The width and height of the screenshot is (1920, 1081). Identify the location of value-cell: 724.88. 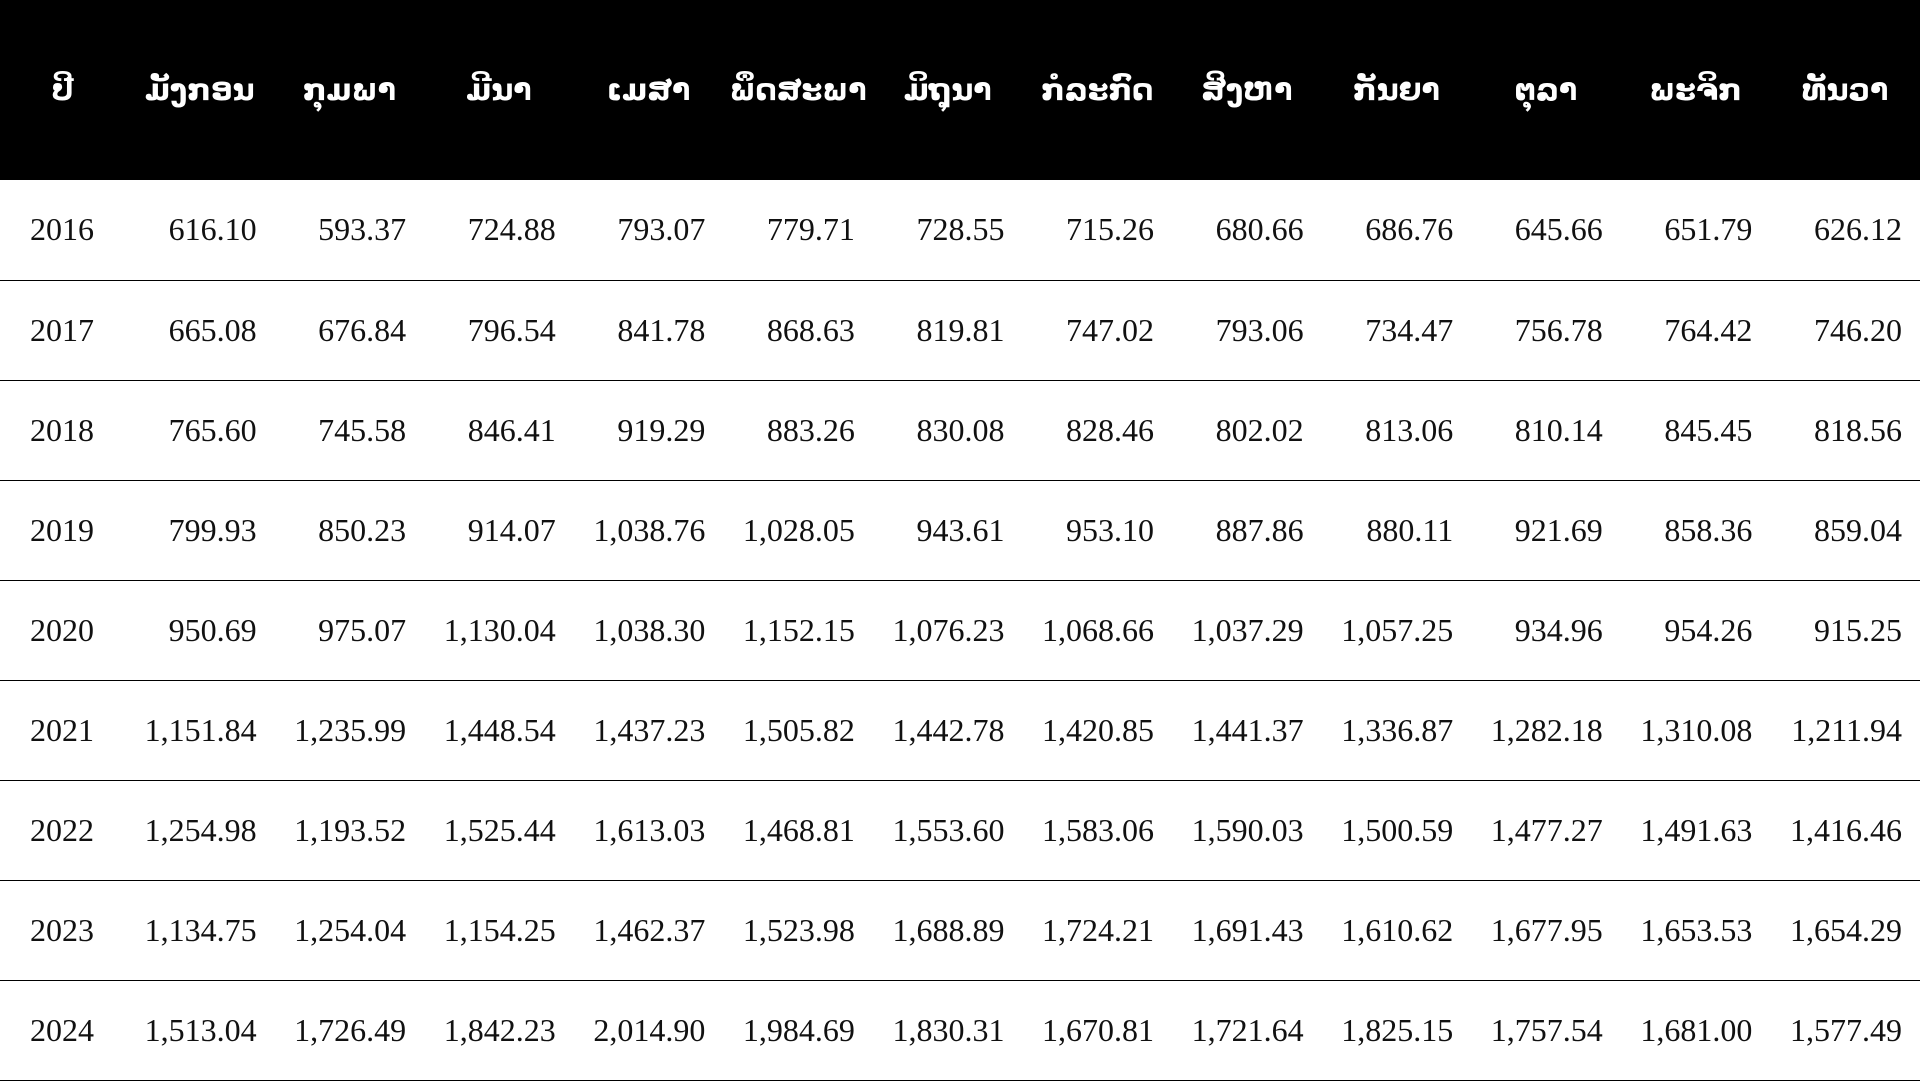
(511, 229).